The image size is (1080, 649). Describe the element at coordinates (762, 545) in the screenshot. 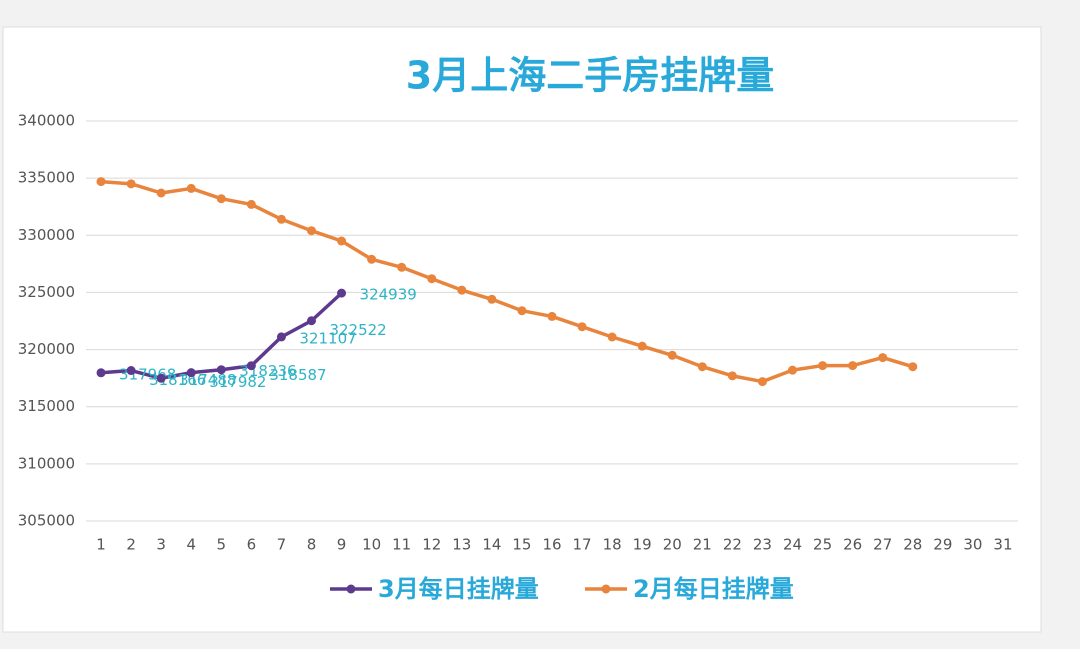

I see `x-tick-label: 23` at that location.